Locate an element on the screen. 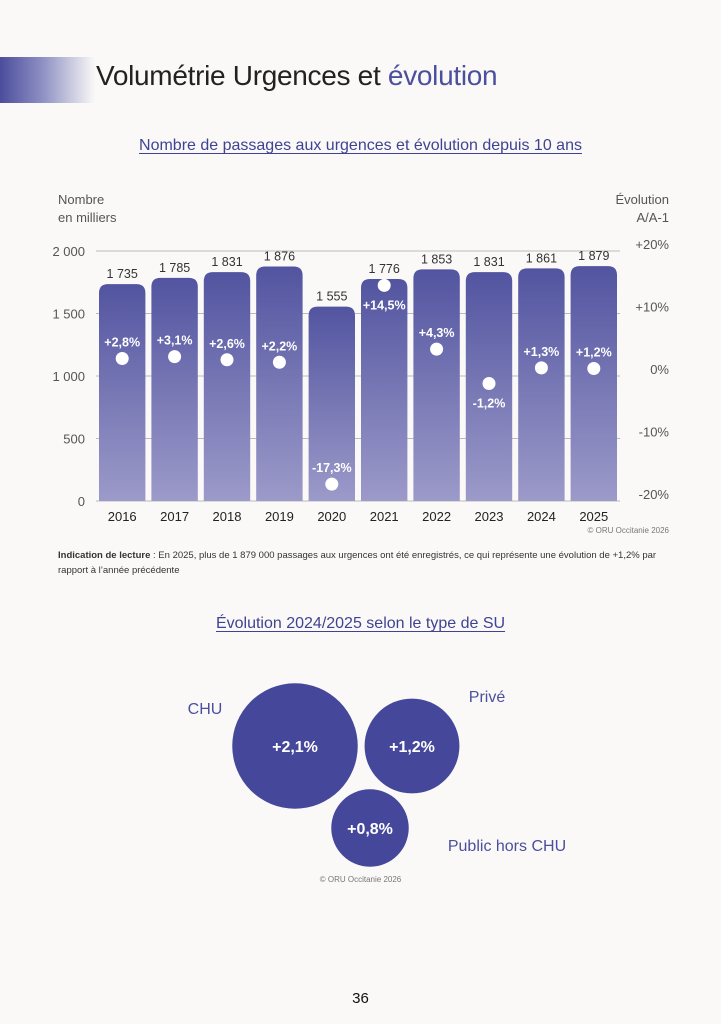  x-tick-label: 2021 is located at coordinates (384, 516).